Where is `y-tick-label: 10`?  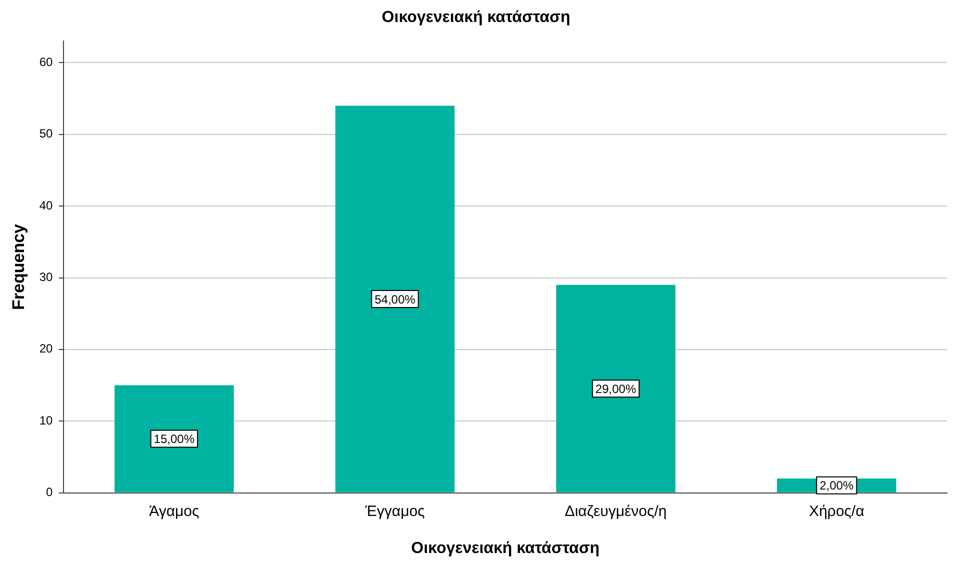
y-tick-label: 10 is located at coordinates (46, 420).